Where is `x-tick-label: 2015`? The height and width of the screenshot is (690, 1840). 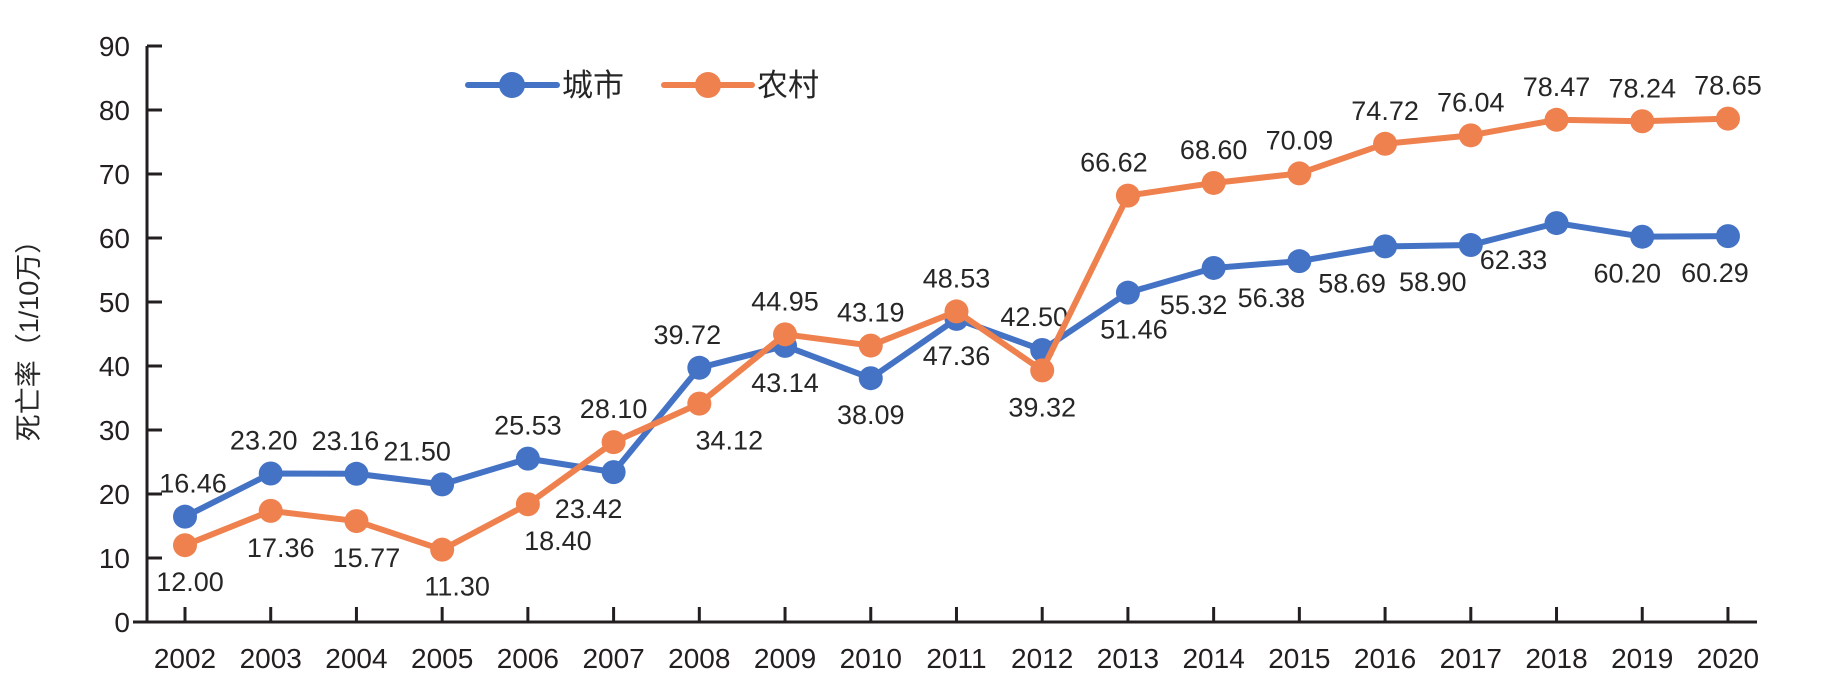
x-tick-label: 2015 is located at coordinates (1299, 658).